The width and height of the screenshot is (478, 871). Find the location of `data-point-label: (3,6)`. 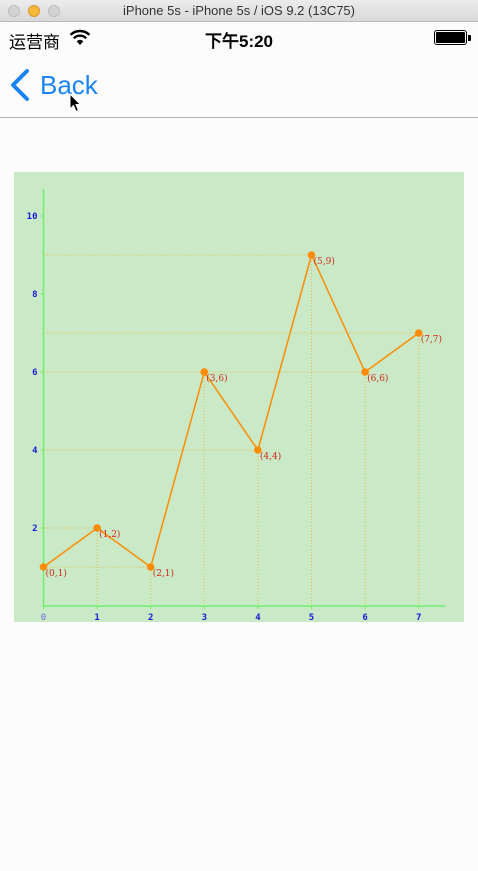

data-point-label: (3,6) is located at coordinates (216, 378).